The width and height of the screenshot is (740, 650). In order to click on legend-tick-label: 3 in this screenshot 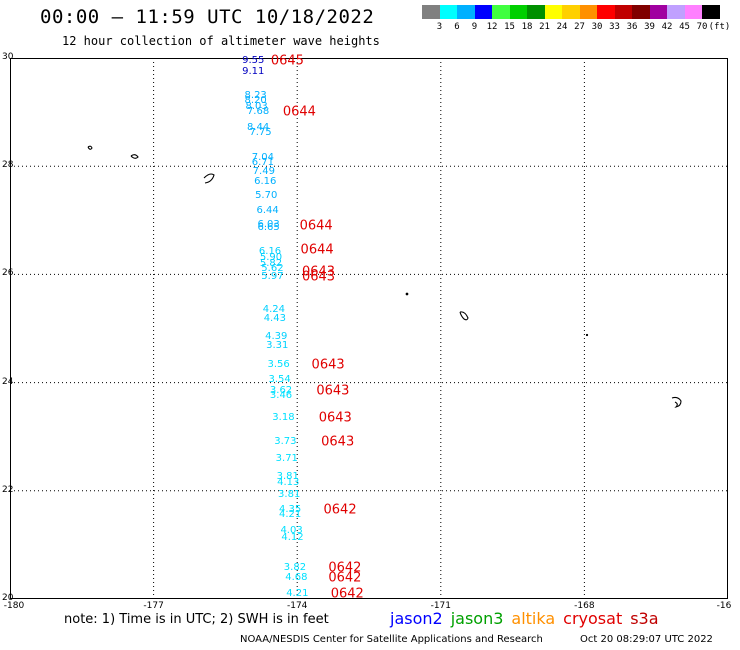, I will do `click(439, 27)`.